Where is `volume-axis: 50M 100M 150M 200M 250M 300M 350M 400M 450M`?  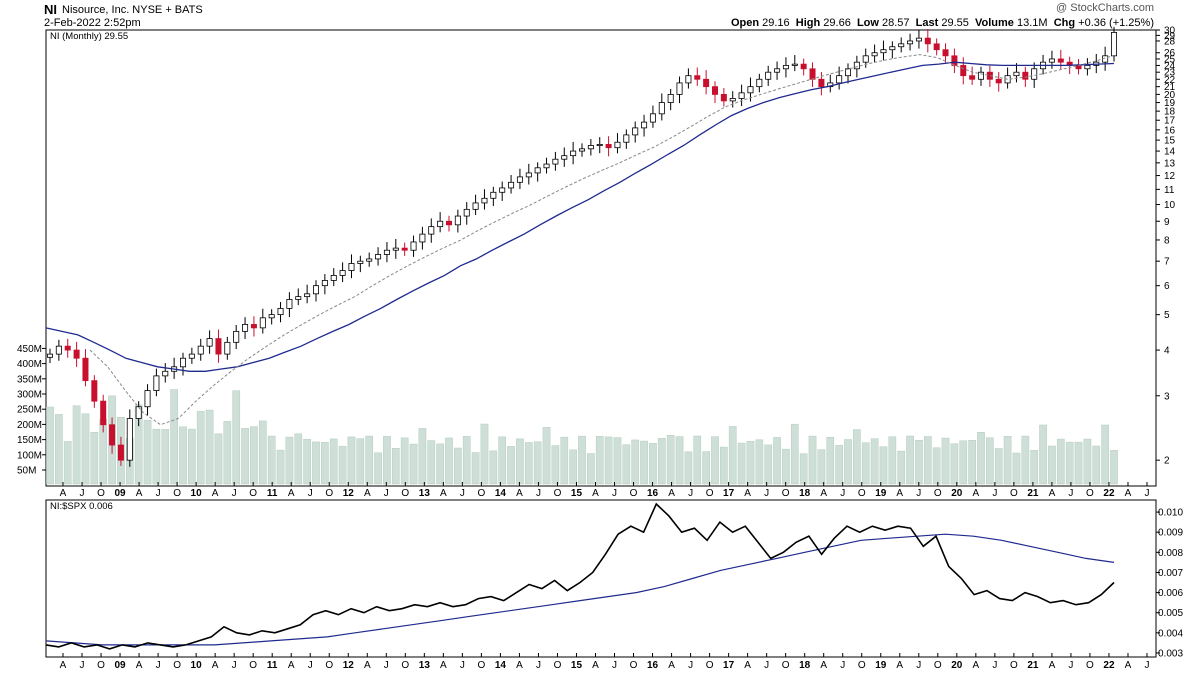
volume-axis: 50M 100M 150M 200M 250M 300M 350M 400M 450M is located at coordinates (31, 410).